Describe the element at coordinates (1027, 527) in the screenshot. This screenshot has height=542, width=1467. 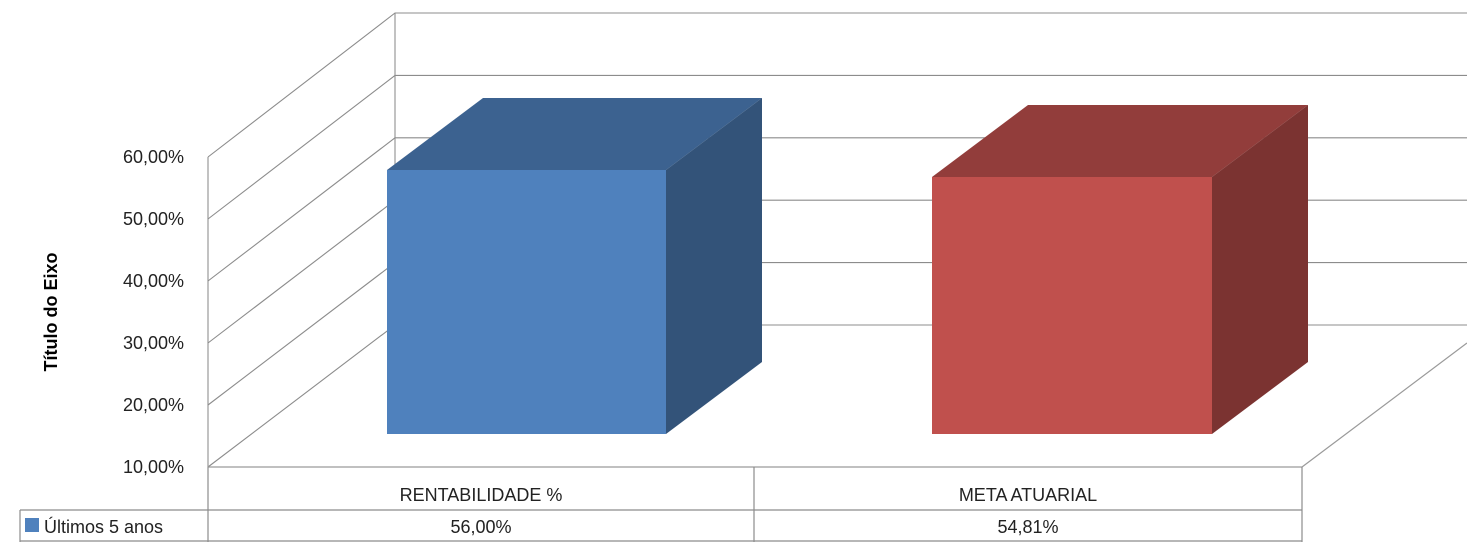
I see `data-label: 54,81%` at that location.